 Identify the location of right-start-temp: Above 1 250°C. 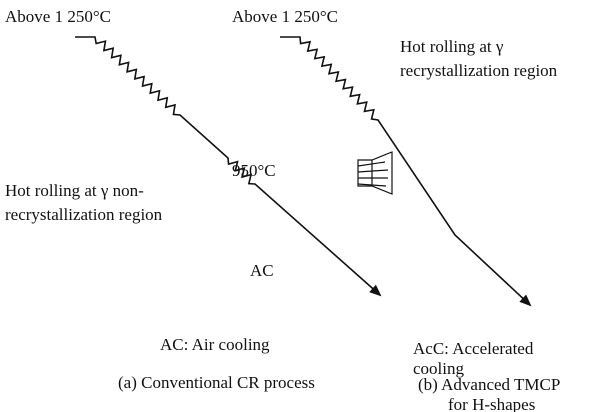
(285, 16).